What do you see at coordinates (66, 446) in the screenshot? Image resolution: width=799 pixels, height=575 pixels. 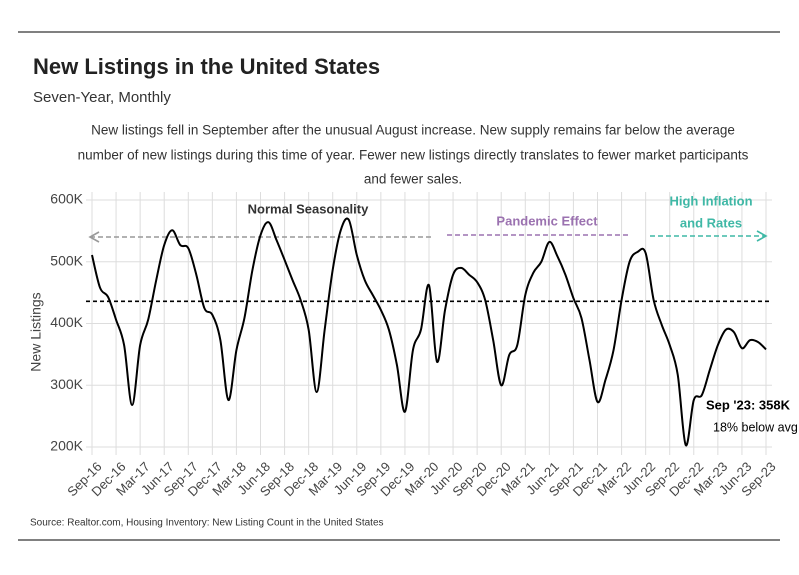 I see `y-tick-label: 200K` at bounding box center [66, 446].